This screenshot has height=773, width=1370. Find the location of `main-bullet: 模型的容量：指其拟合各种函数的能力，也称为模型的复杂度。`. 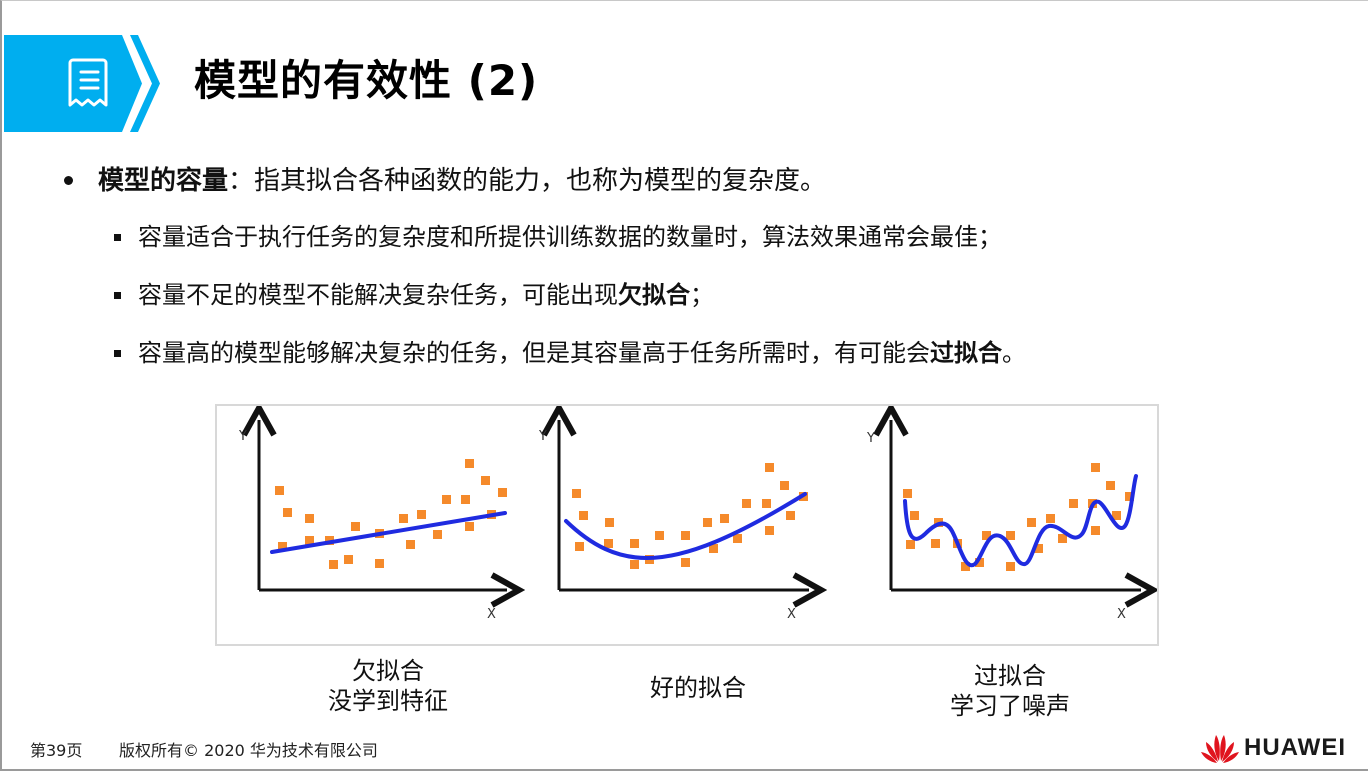

main-bullet: 模型的容量：指其拟合各种函数的能力，也称为模型的复杂度。 is located at coordinates (704, 181).